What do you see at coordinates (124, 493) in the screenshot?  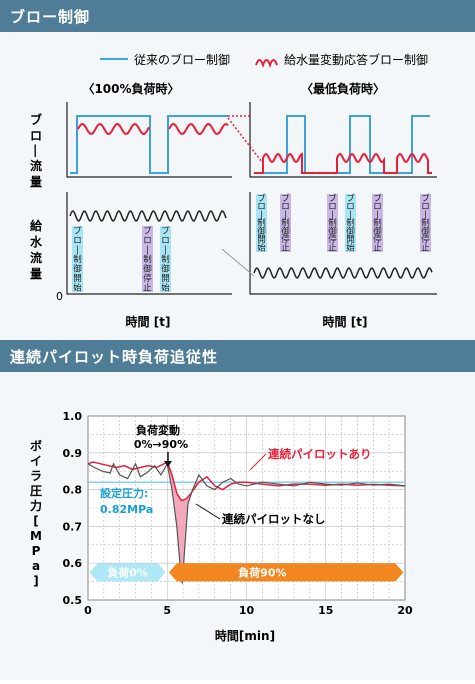 I see `setpoint-label: 設定圧力:` at bounding box center [124, 493].